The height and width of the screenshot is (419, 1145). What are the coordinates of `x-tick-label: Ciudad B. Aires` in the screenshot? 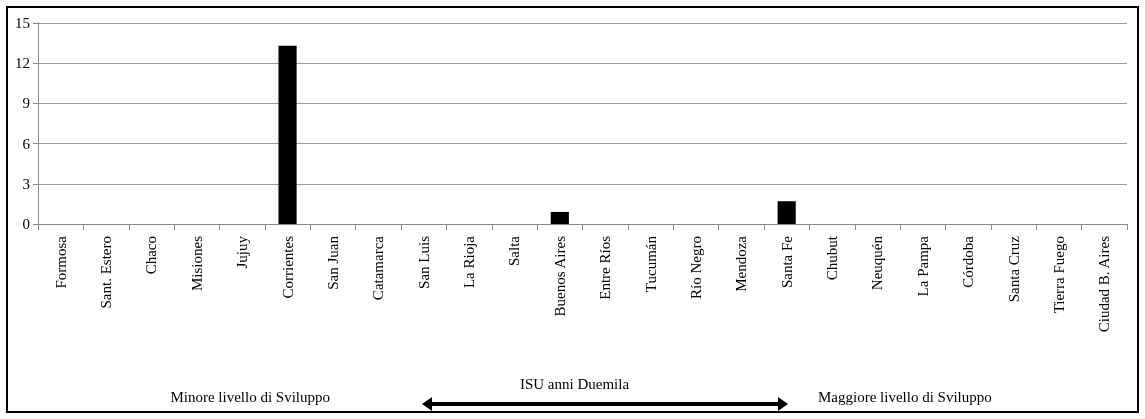 It's located at (1104, 284).